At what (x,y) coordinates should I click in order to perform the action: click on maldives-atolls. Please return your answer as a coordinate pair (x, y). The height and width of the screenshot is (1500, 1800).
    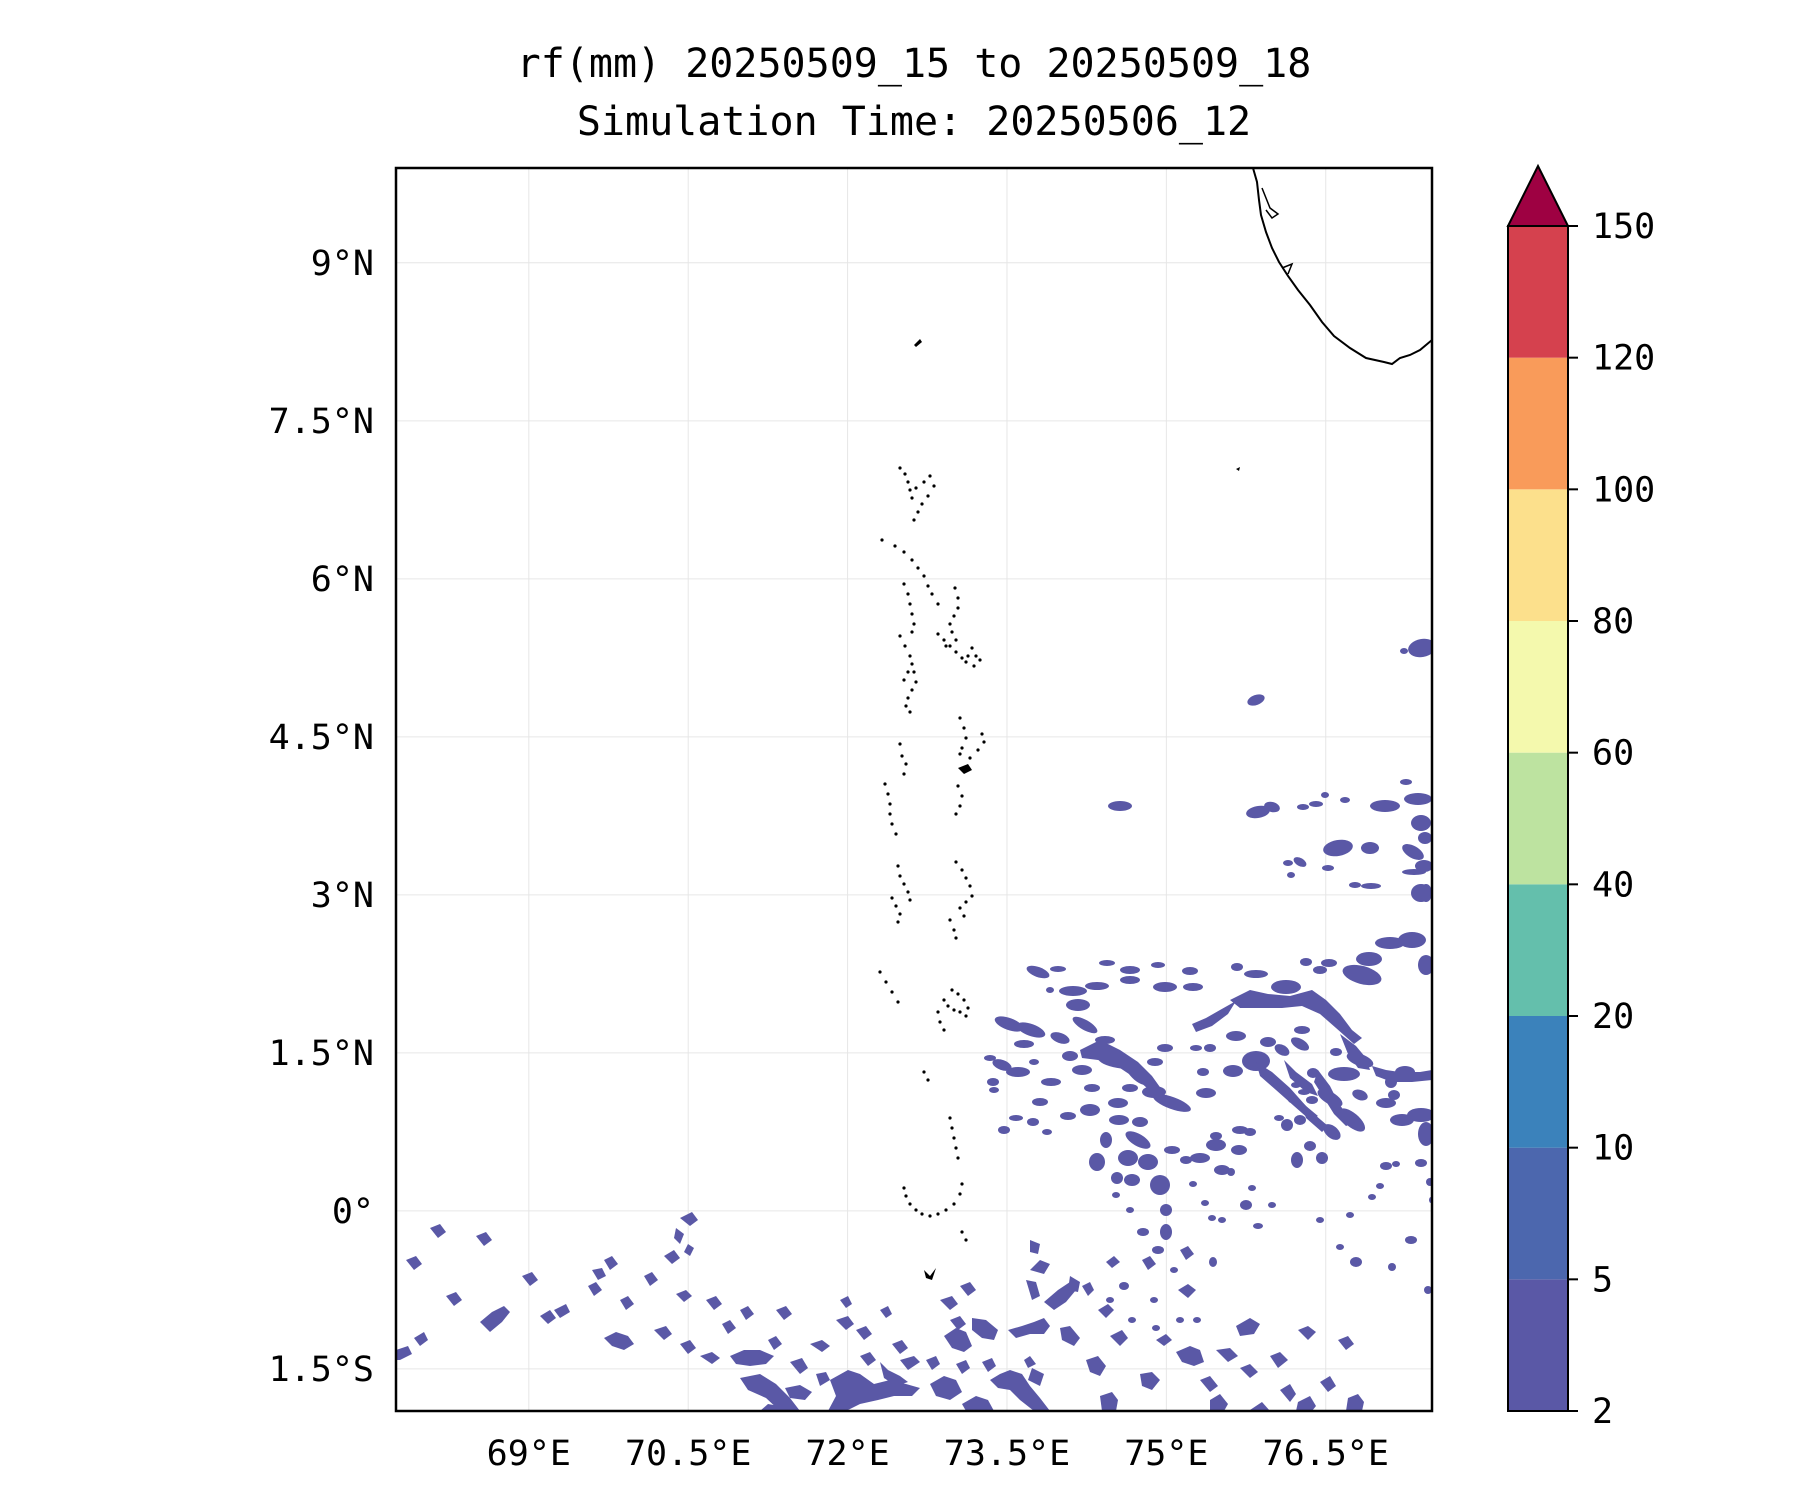
    Looking at the image, I should click on (932, 854).